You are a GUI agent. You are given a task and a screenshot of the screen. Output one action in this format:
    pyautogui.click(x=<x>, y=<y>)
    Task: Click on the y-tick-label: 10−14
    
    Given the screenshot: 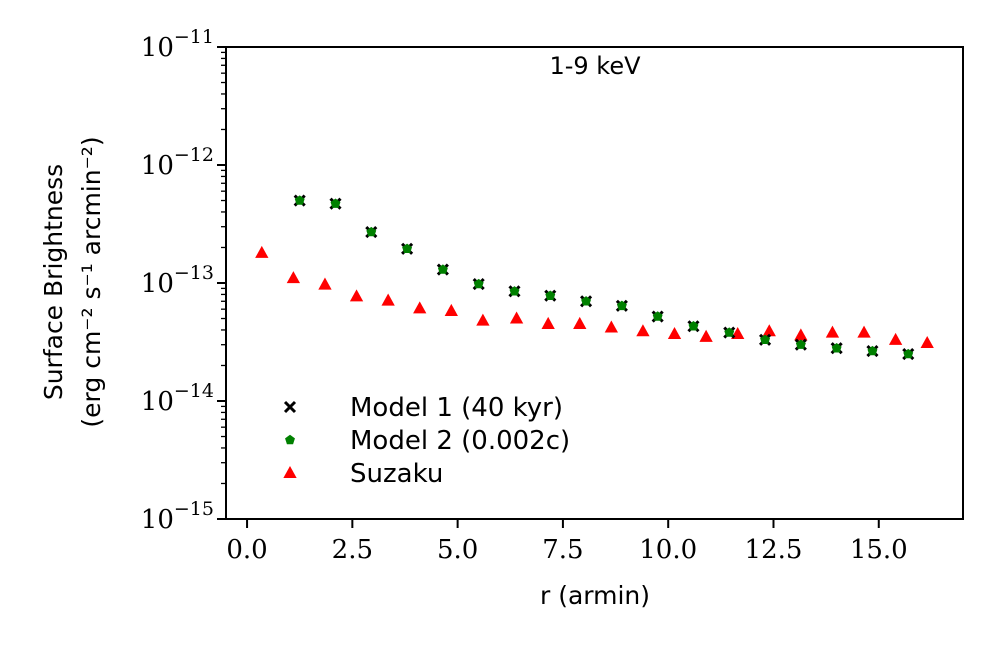 What is the action you would take?
    pyautogui.click(x=177, y=398)
    